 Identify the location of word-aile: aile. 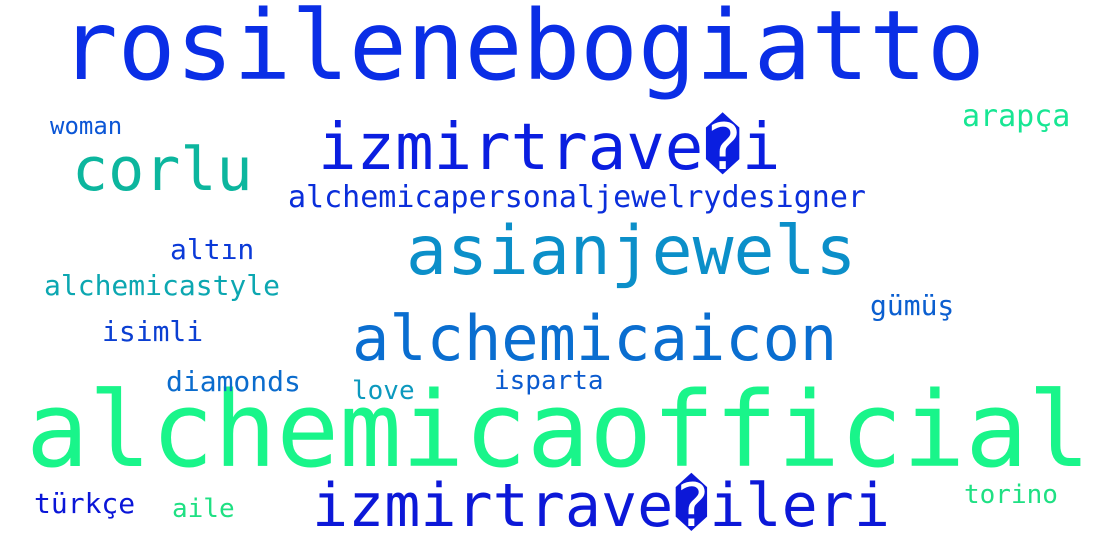
(203, 509).